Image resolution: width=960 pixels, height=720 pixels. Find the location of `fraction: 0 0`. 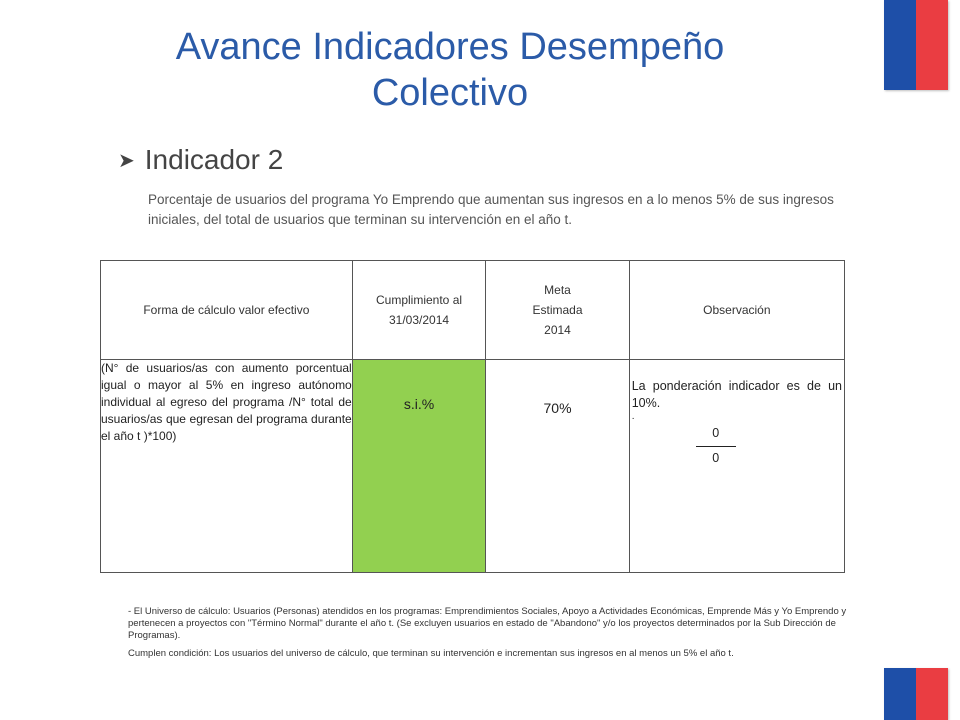

fraction: 0 0 is located at coordinates (715, 445).